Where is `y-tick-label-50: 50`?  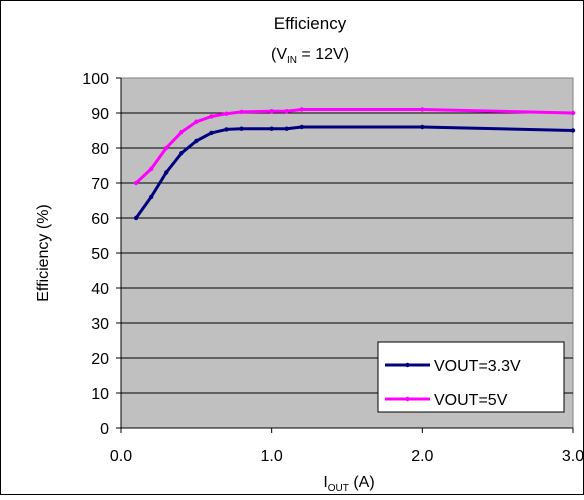
y-tick-label-50: 50 is located at coordinates (100, 254).